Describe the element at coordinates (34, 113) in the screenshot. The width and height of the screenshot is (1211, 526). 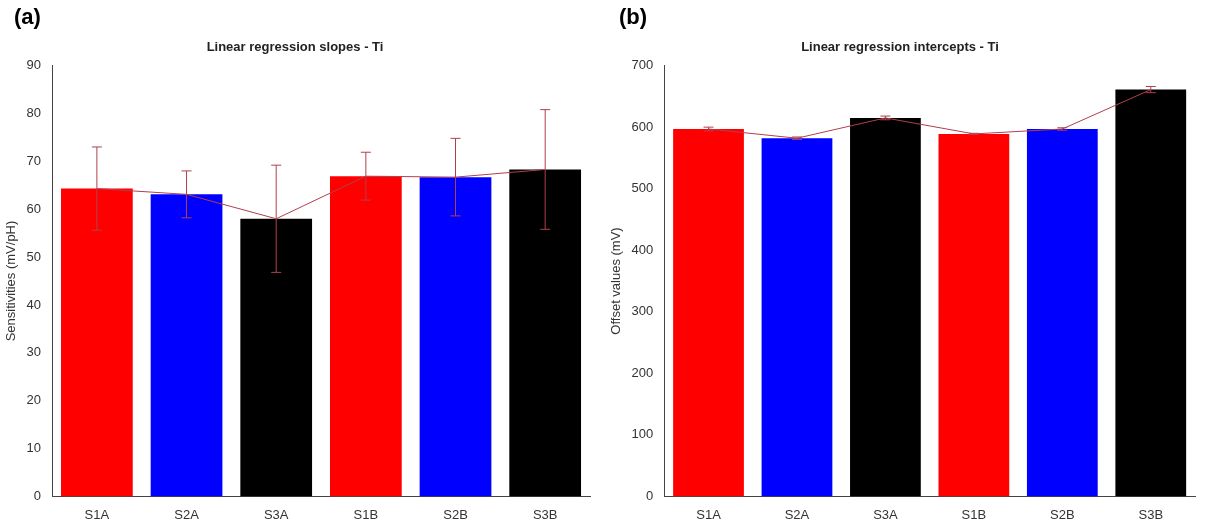
I see `y-tick-label: 80` at that location.